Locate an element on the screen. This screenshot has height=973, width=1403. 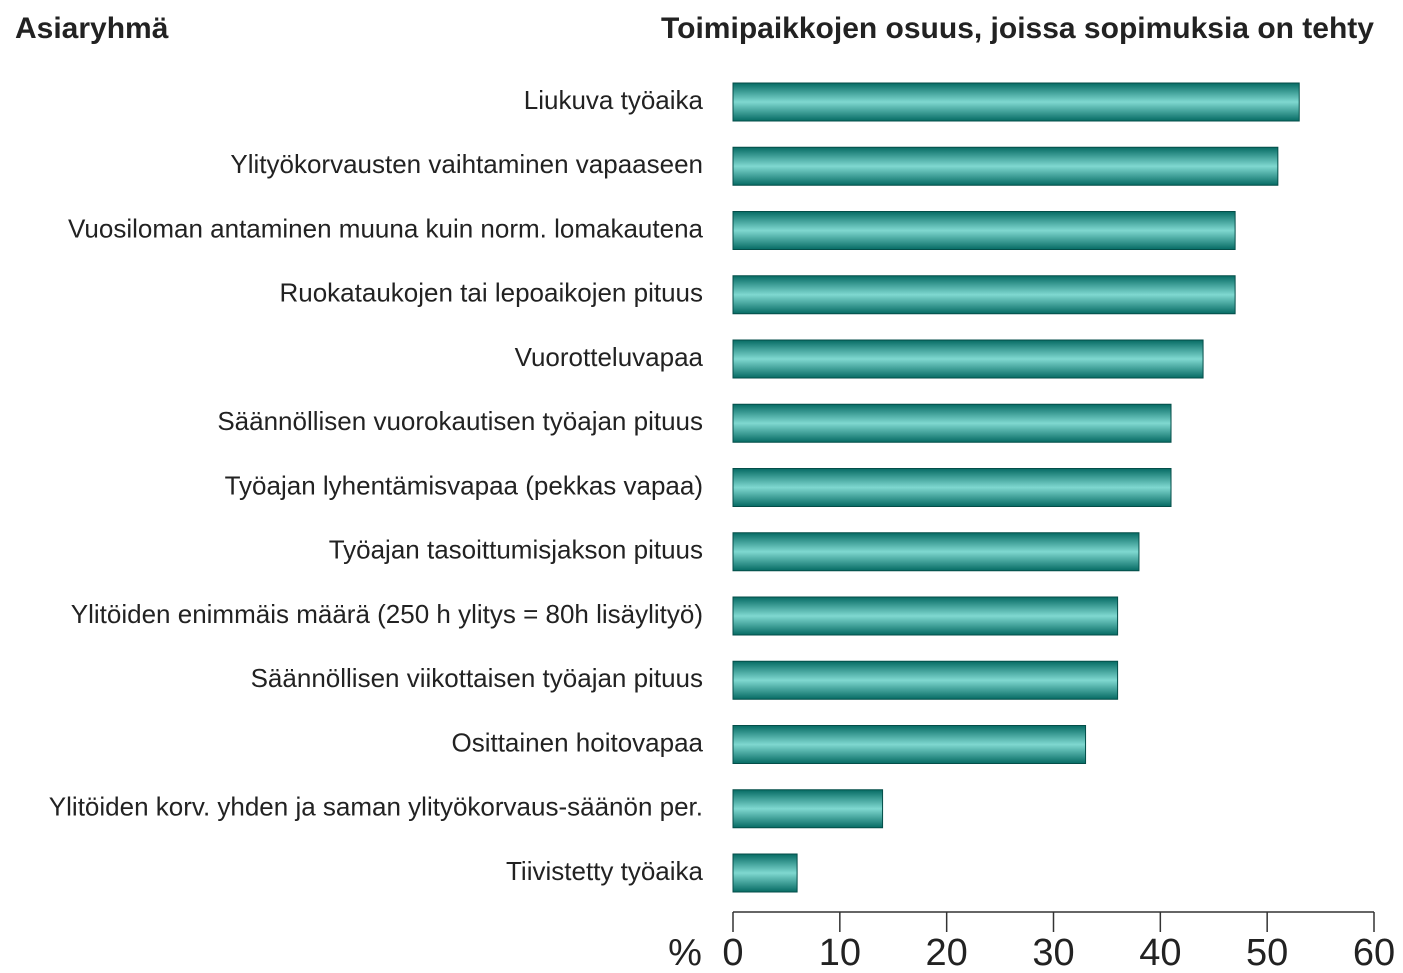
y-tick-label: Tiivistetty työaika is located at coordinates (605, 871).